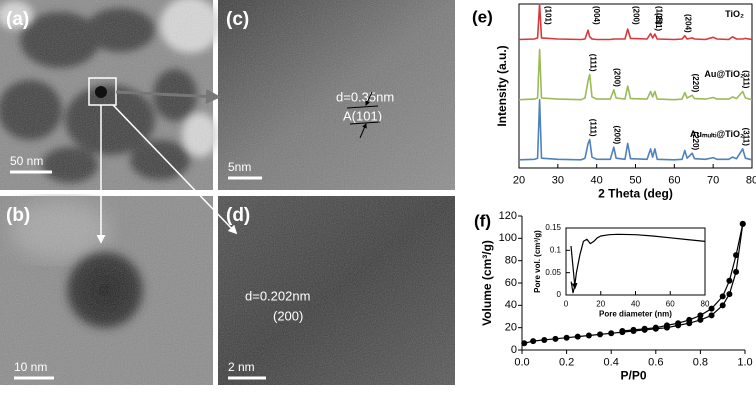 The height and width of the screenshot is (393, 756). Describe the element at coordinates (511, 328) in the screenshot. I see `y-tick-label: 20` at that location.